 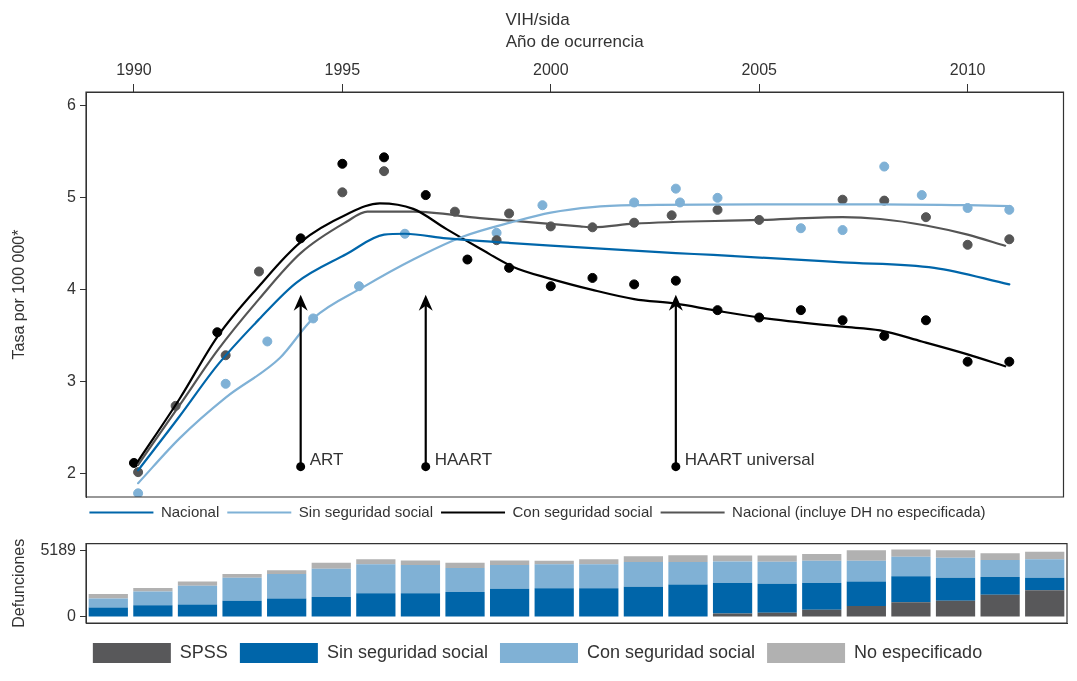 I want to click on x-axis-title: Año de ocurrencia, so click(x=575, y=42).